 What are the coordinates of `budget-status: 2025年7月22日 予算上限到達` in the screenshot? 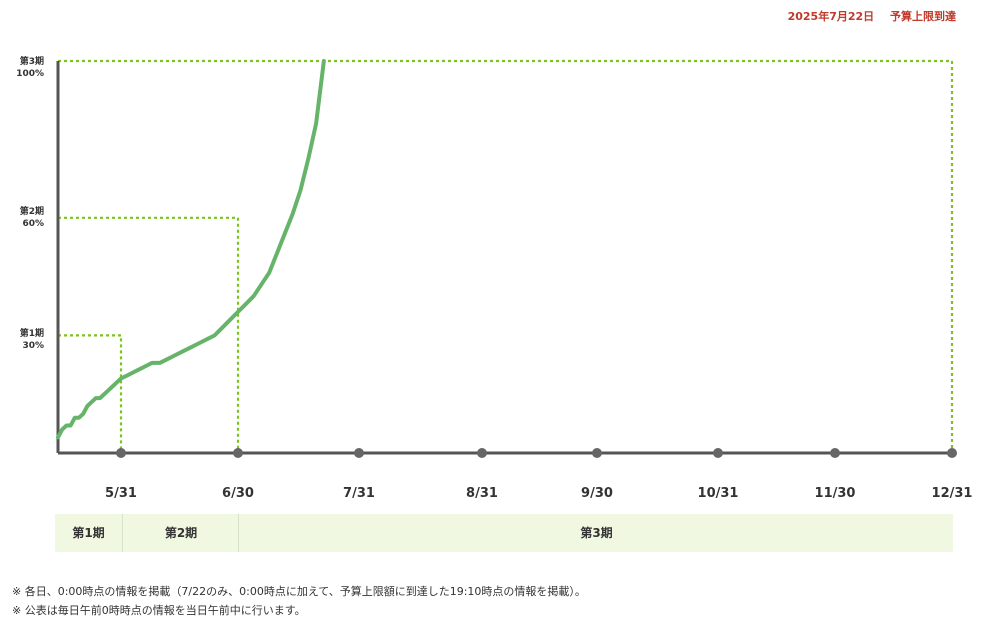 It's located at (866, 16).